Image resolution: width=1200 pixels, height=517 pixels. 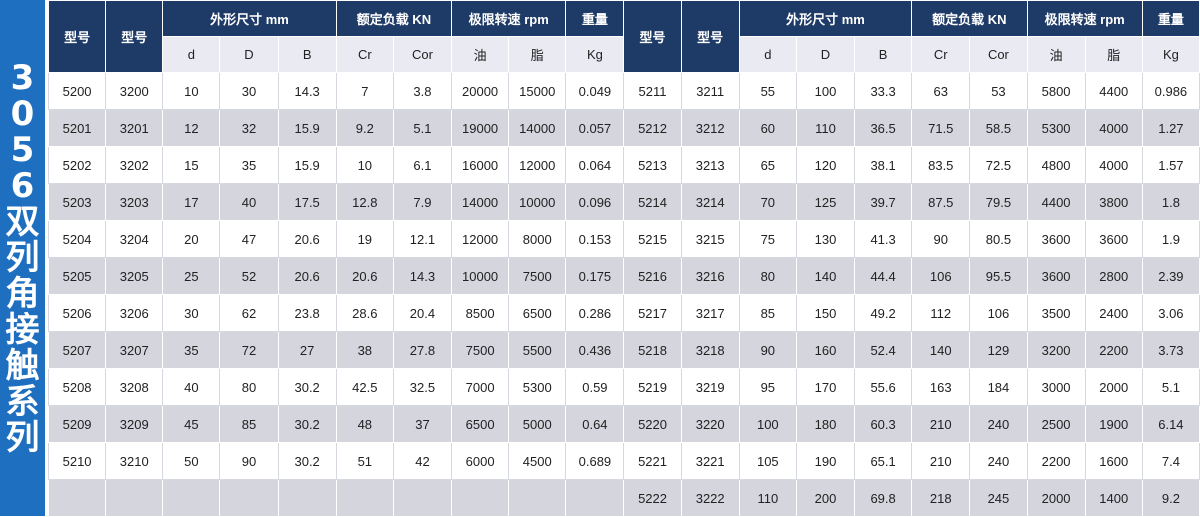 What do you see at coordinates (941, 313) in the screenshot?
I see `table-cell: 112` at bounding box center [941, 313].